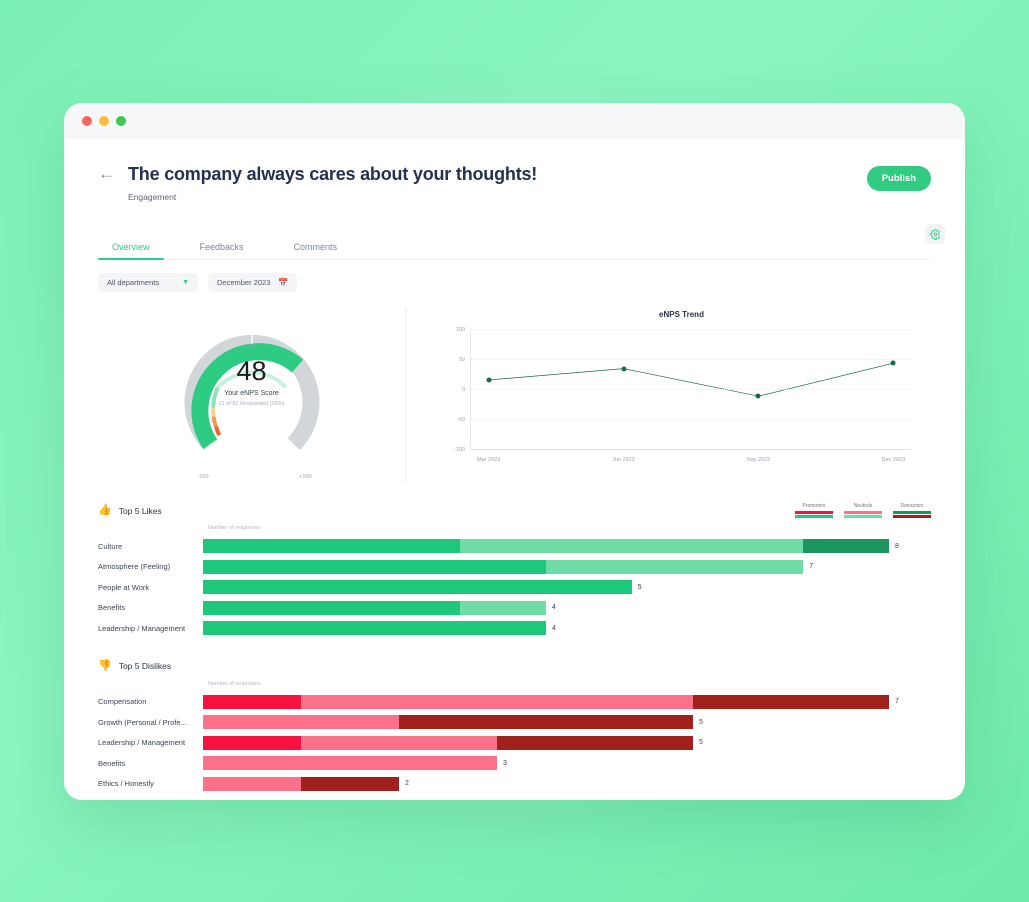 The image size is (1029, 902). What do you see at coordinates (87, 121) in the screenshot?
I see `close-icon` at bounding box center [87, 121].